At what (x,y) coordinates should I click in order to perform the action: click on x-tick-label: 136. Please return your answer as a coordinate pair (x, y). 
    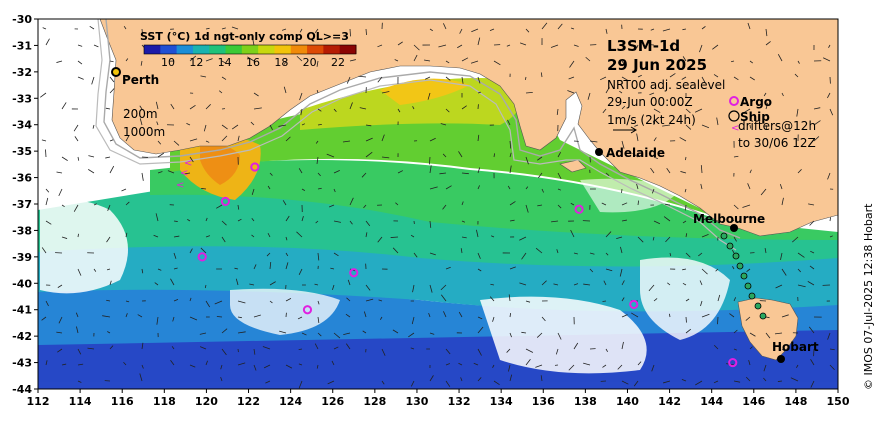
    Looking at the image, I should click on (543, 401).